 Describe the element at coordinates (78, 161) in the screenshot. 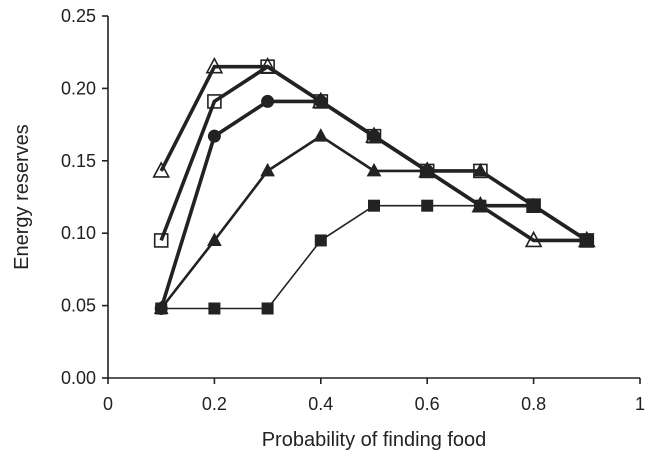

I see `y-tick-label: 0.15` at that location.